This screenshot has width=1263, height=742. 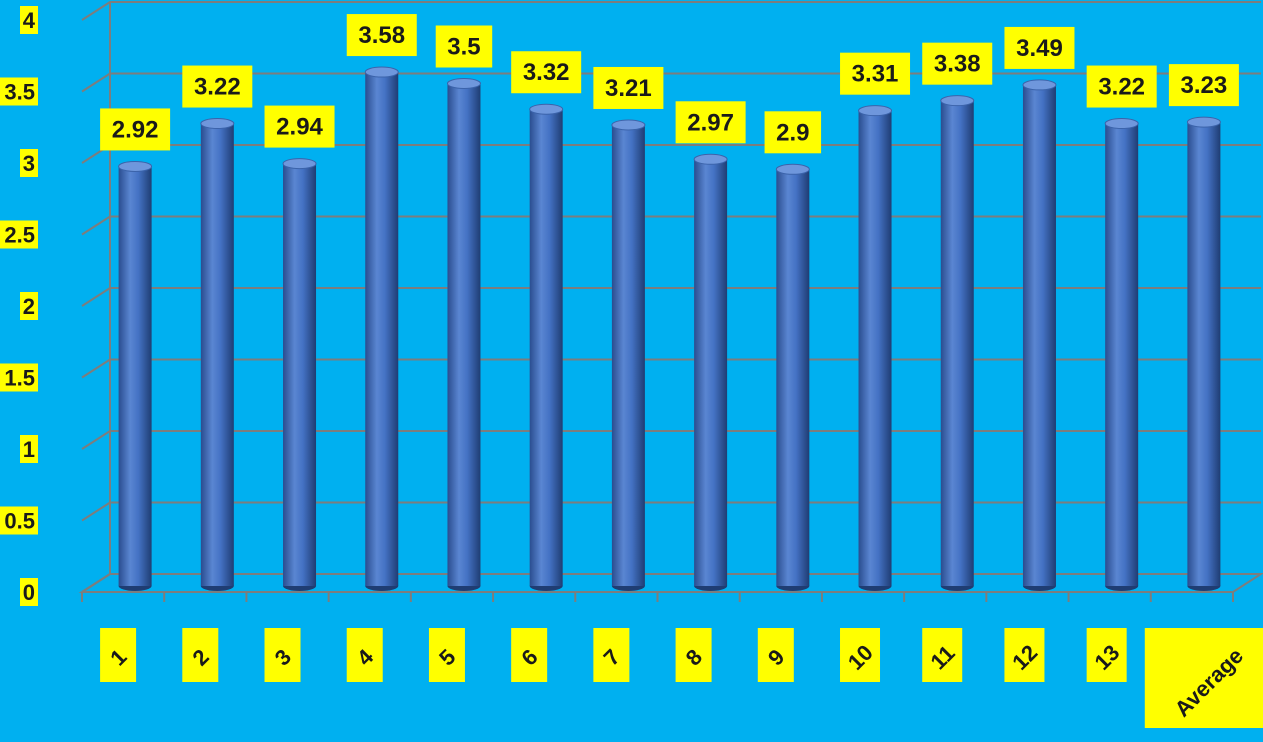 I want to click on data-label: 3.58, so click(x=381, y=35).